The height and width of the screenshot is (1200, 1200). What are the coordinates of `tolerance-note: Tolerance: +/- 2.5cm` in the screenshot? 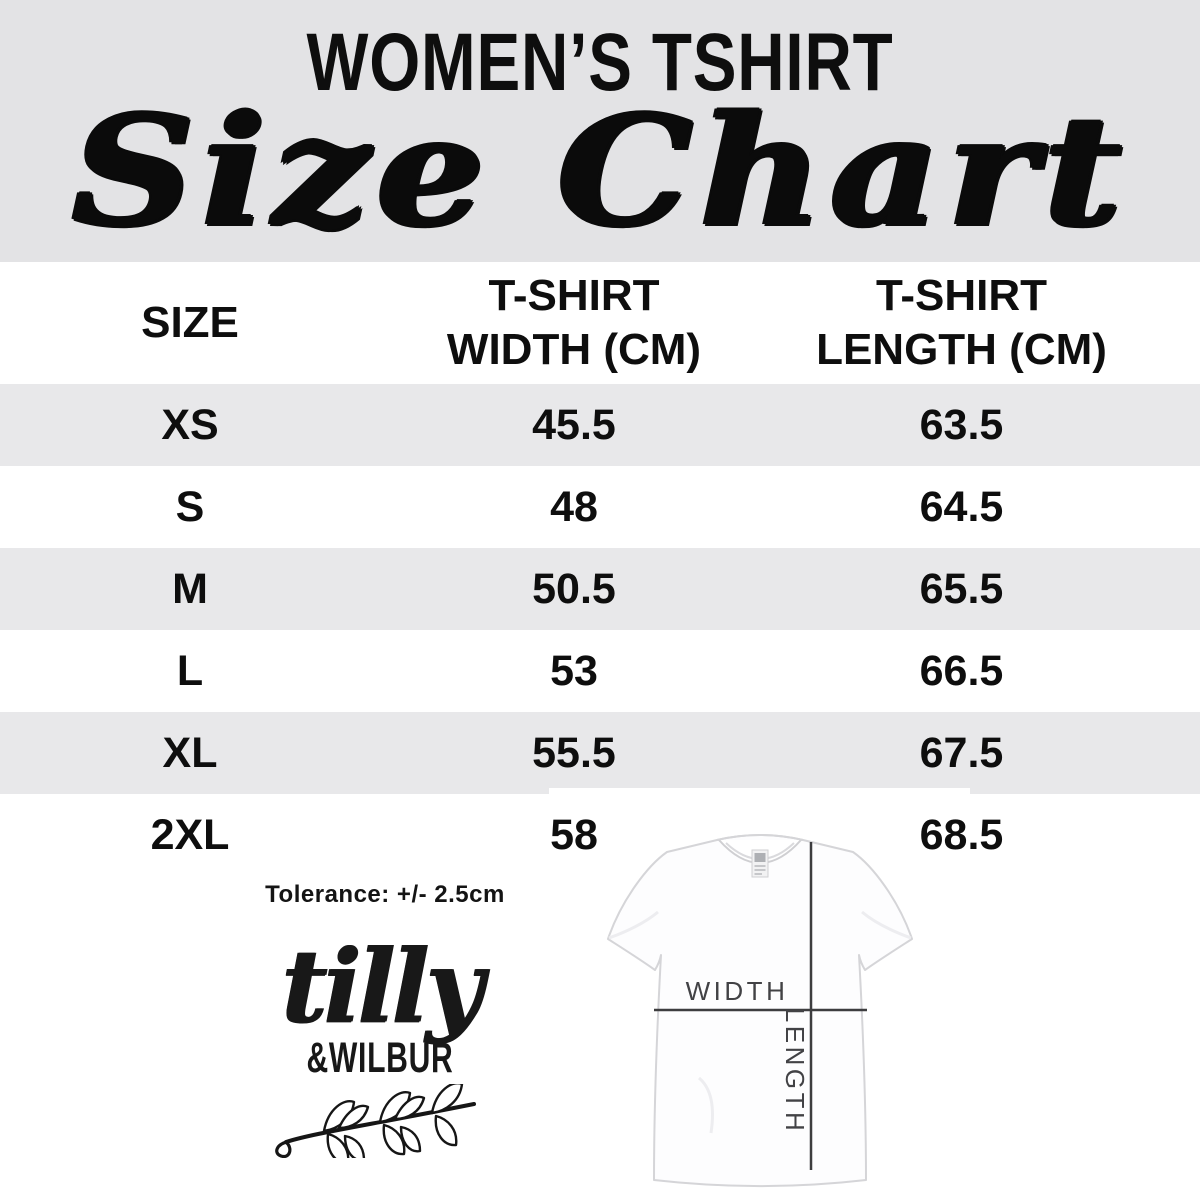 It's located at (385, 894).